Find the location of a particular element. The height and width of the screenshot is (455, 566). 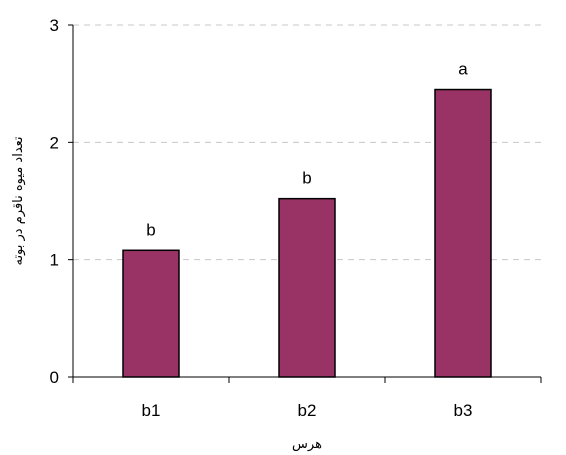

y-tick-label-3: 3 is located at coordinates (54, 25).